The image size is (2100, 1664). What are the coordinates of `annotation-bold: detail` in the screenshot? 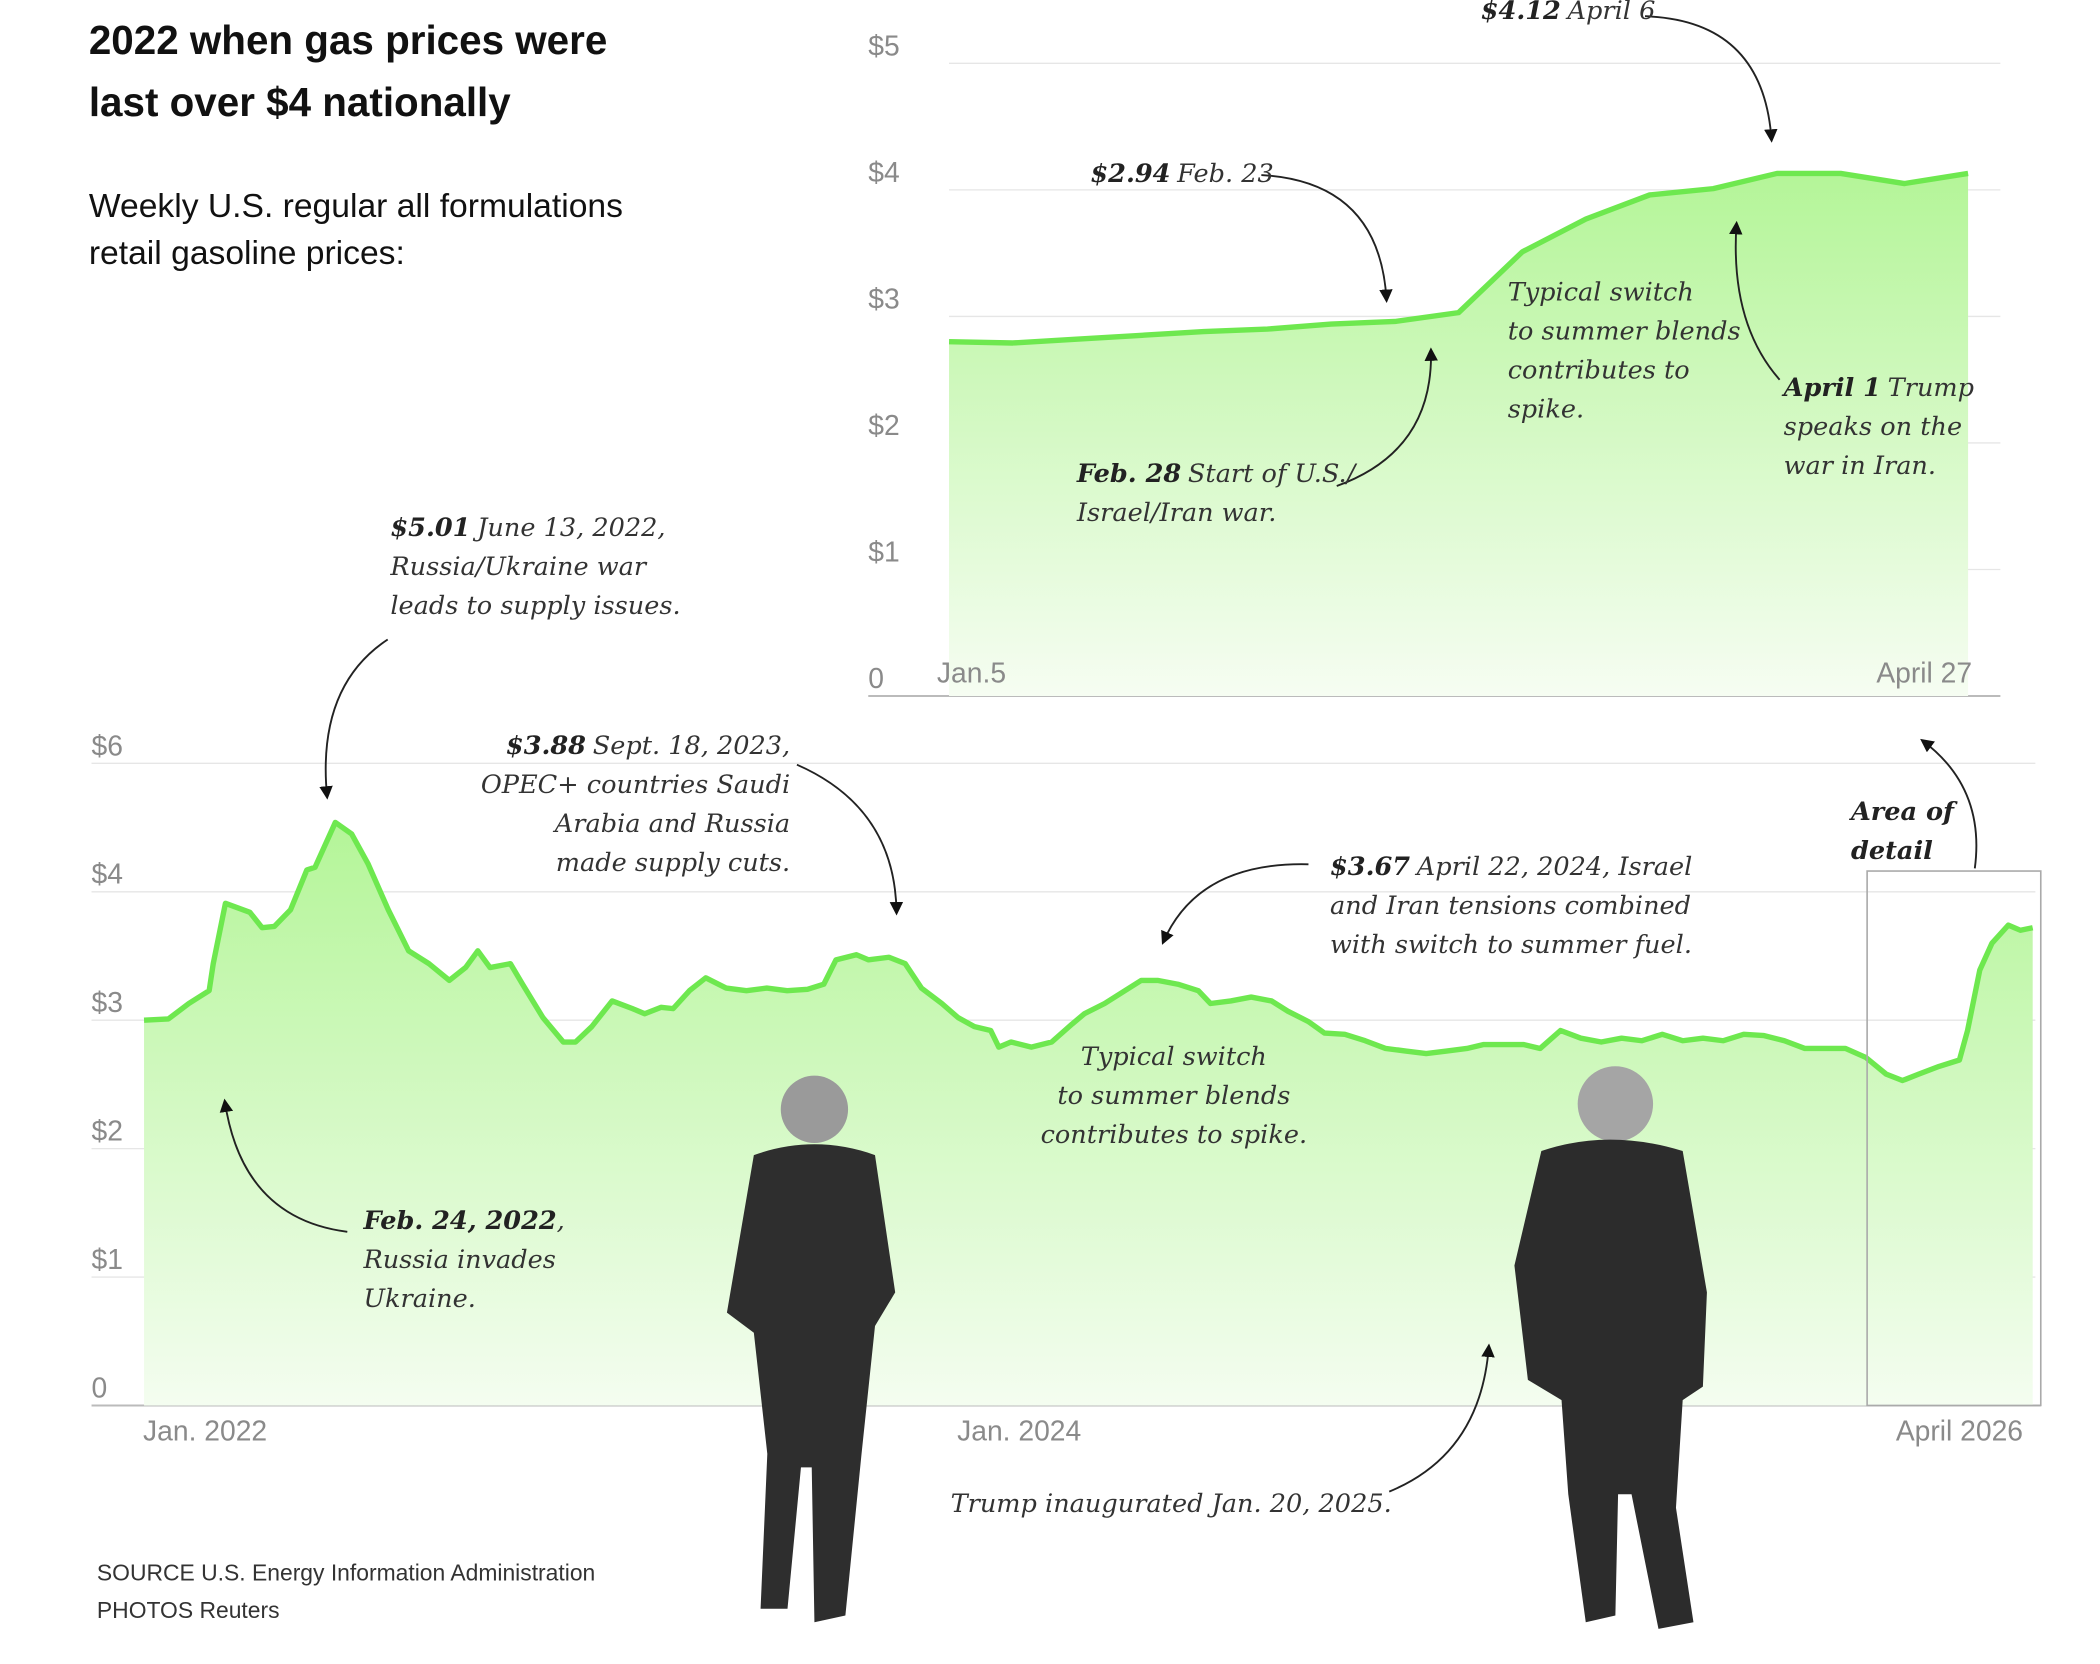 It's located at (1892, 851).